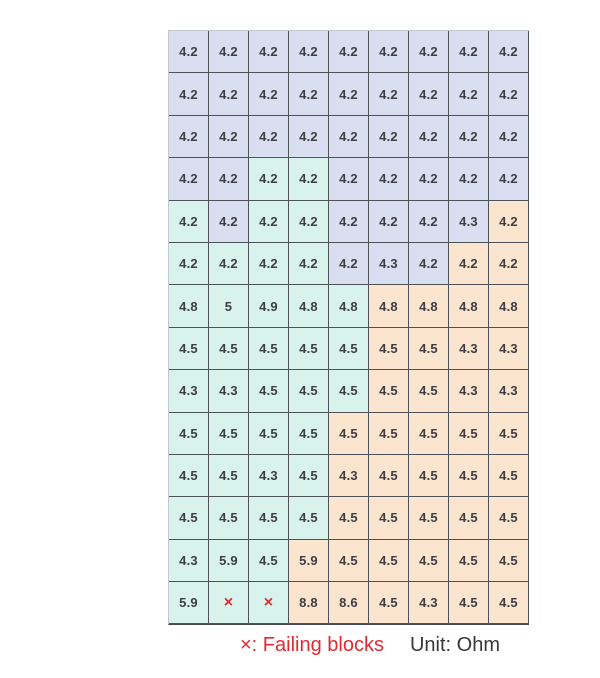 The width and height of the screenshot is (600, 678). Describe the element at coordinates (312, 645) in the screenshot. I see `failing-blocks-legend: ×: Failing blocks` at that location.